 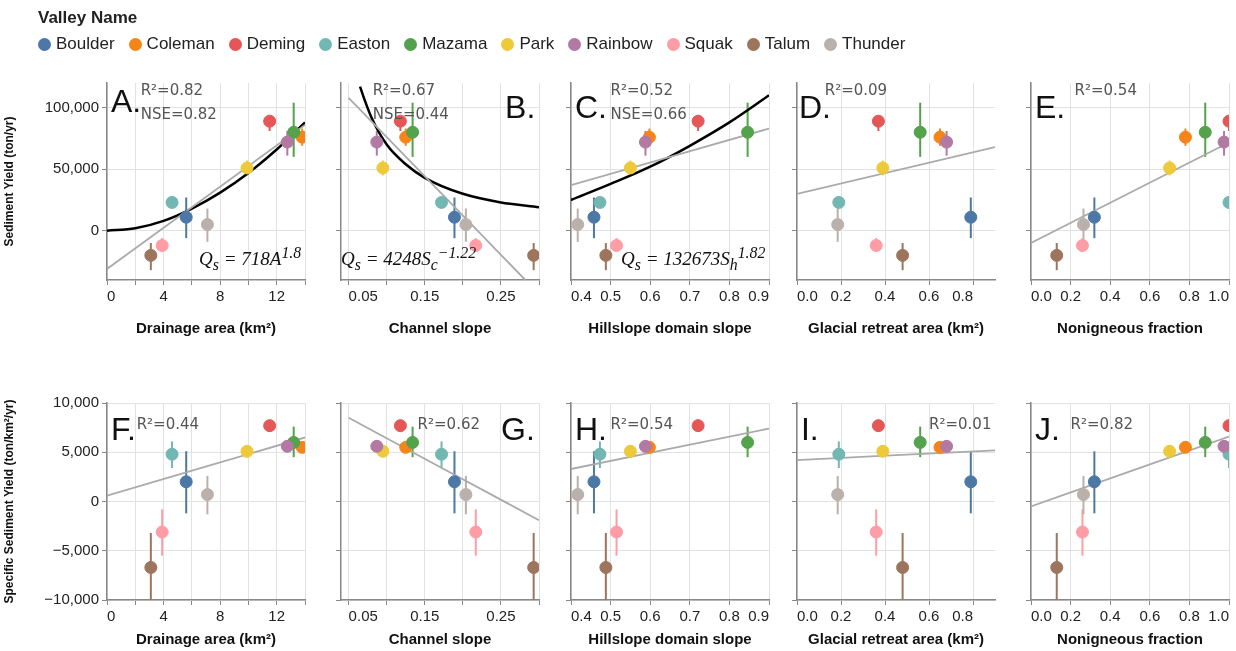 I want to click on legend-label: Deming, so click(x=276, y=44).